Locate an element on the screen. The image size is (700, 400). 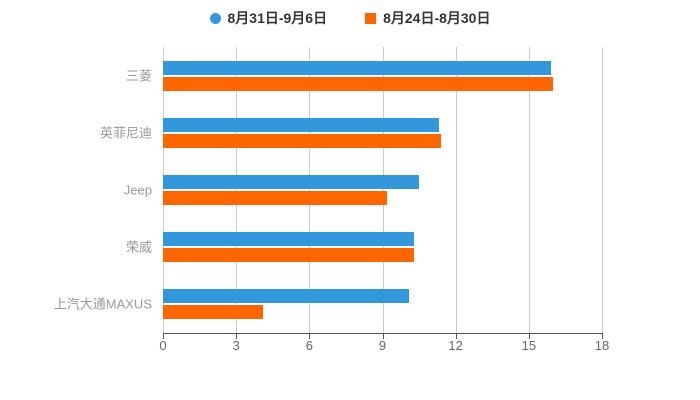
legend-label: 8月31日-9月6日 is located at coordinates (277, 18).